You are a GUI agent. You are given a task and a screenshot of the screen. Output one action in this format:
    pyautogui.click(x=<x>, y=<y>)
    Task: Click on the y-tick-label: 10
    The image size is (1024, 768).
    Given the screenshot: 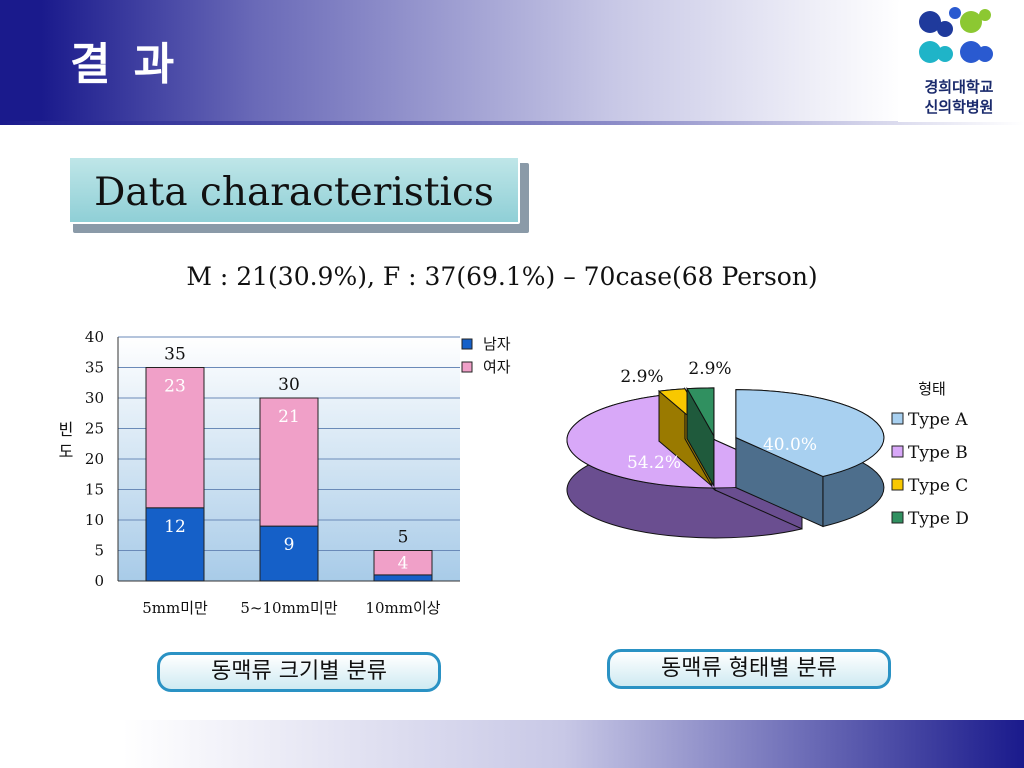 What is the action you would take?
    pyautogui.click(x=94, y=520)
    